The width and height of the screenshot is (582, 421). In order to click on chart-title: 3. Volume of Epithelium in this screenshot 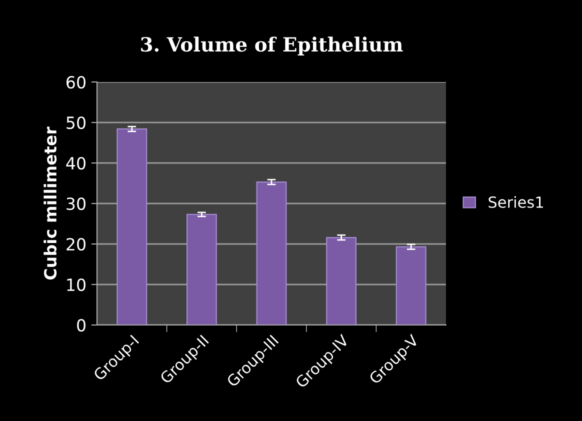, I will do `click(272, 46)`.